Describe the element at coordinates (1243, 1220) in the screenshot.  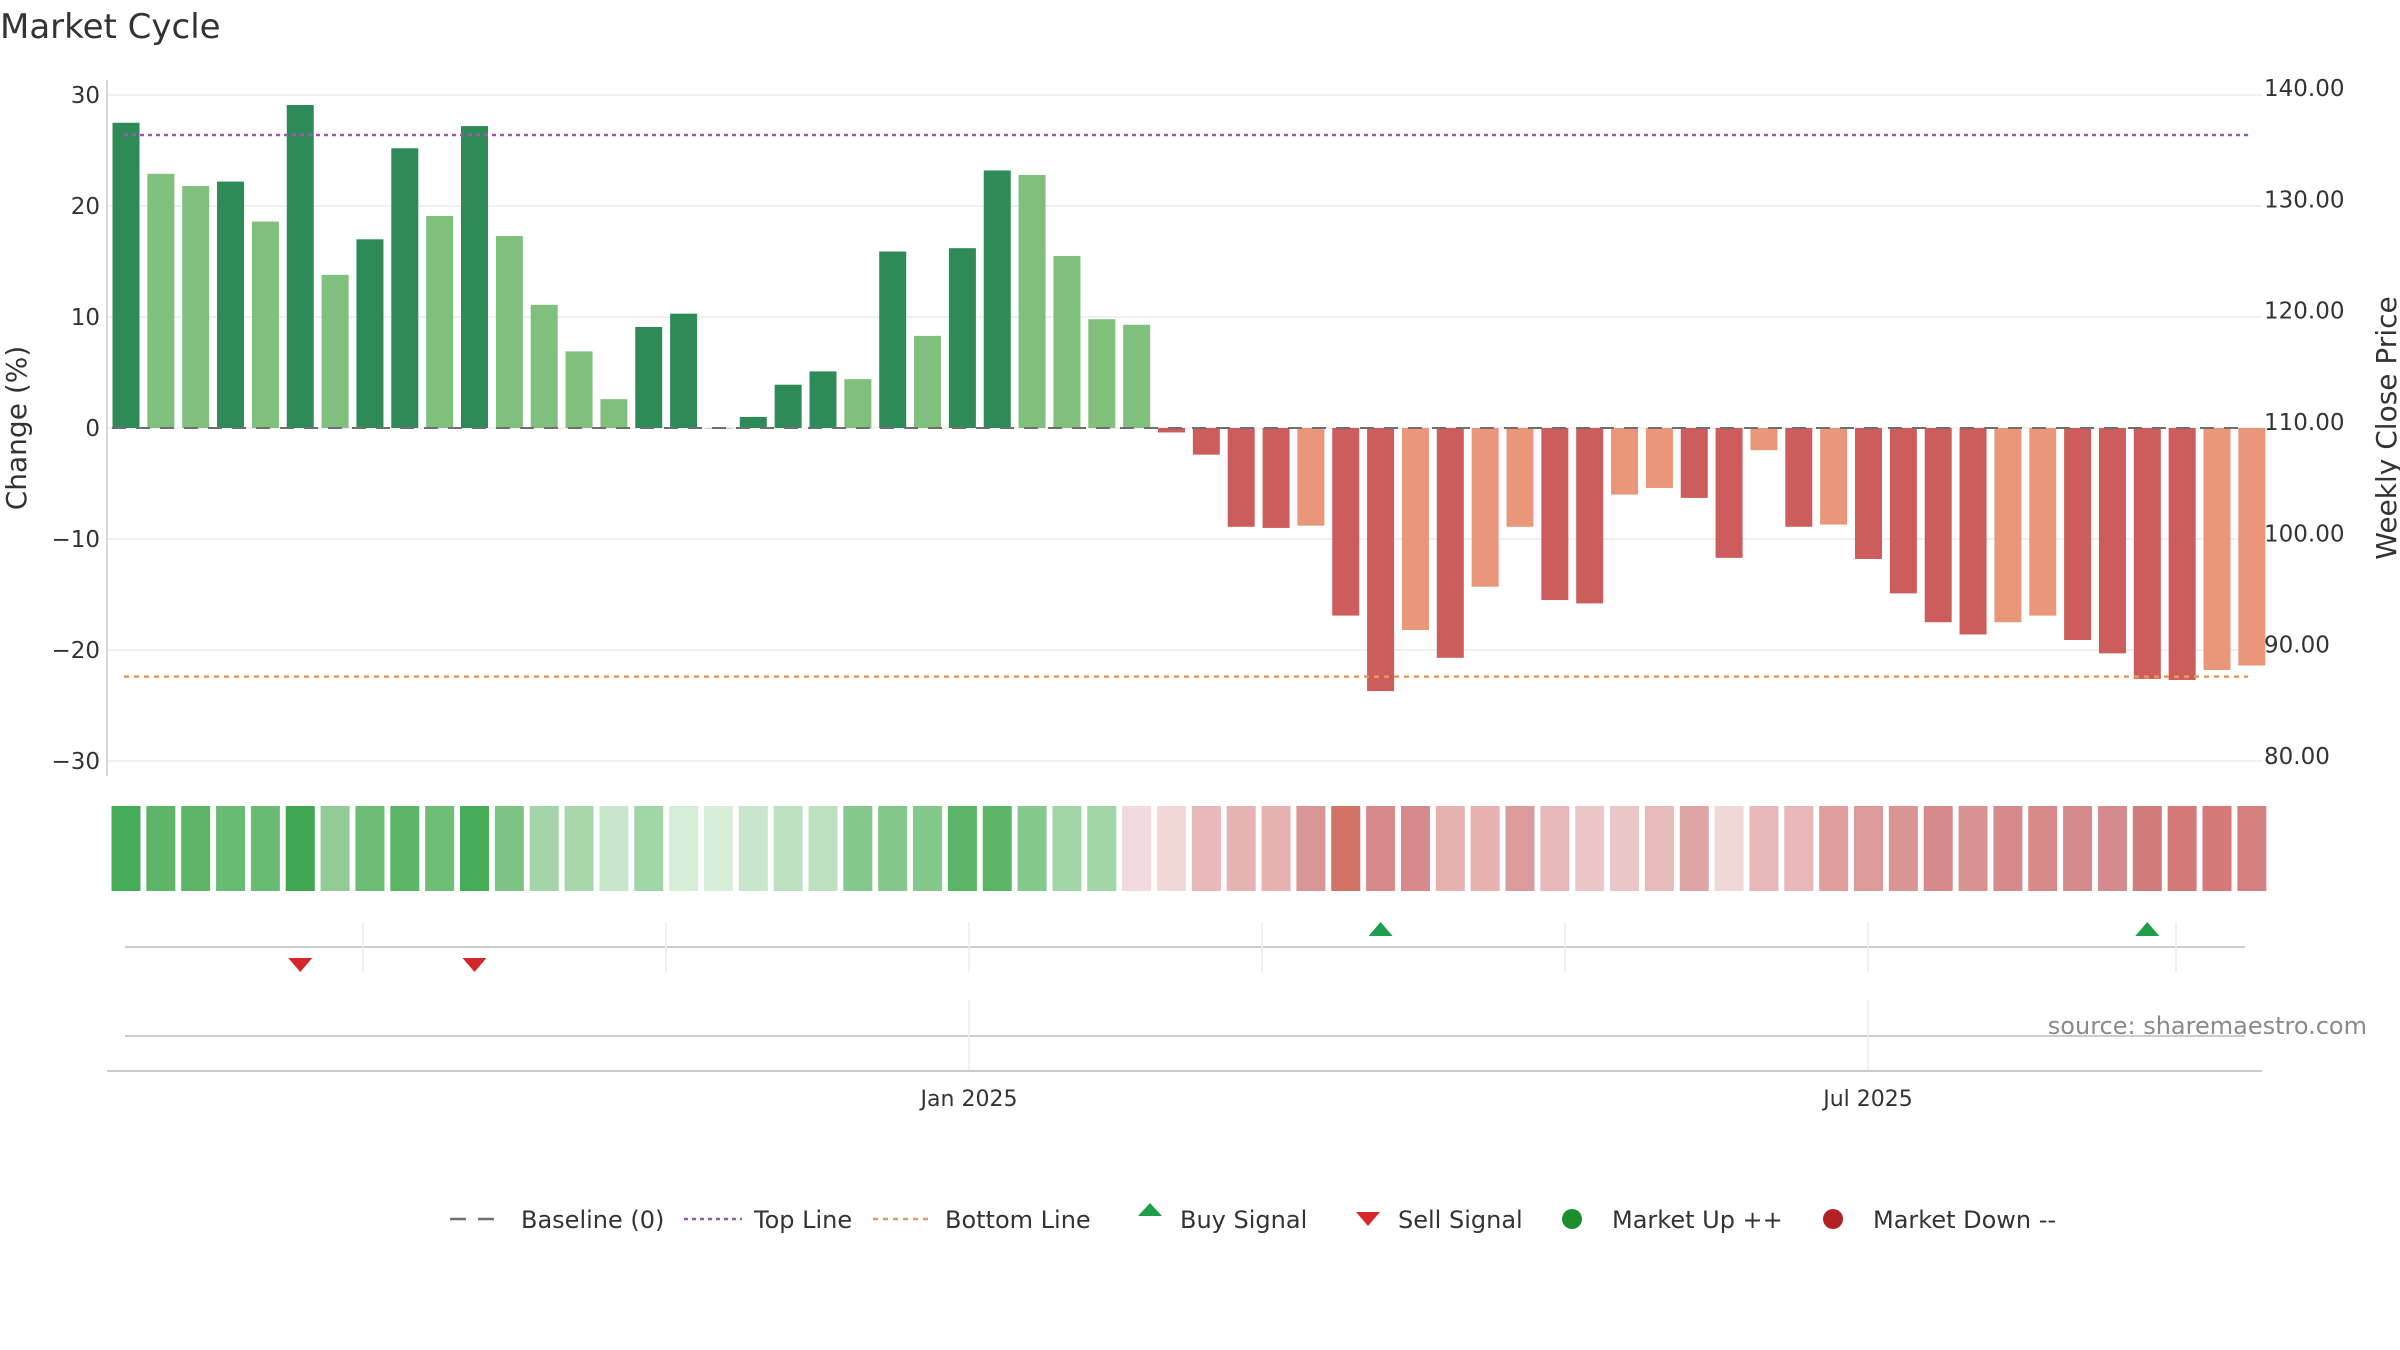
I see `legend-label: Buy Signal` at that location.